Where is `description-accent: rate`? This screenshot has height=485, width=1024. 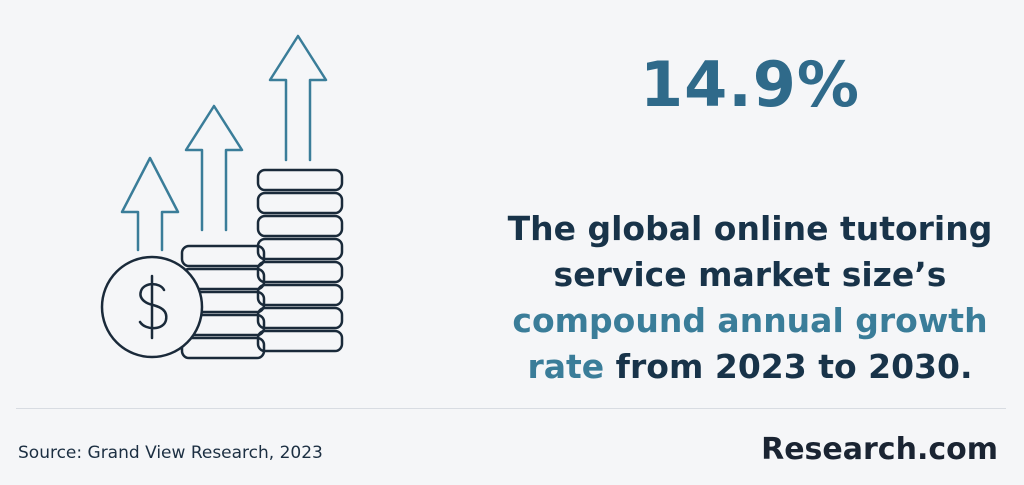
description-accent: rate is located at coordinates (566, 366).